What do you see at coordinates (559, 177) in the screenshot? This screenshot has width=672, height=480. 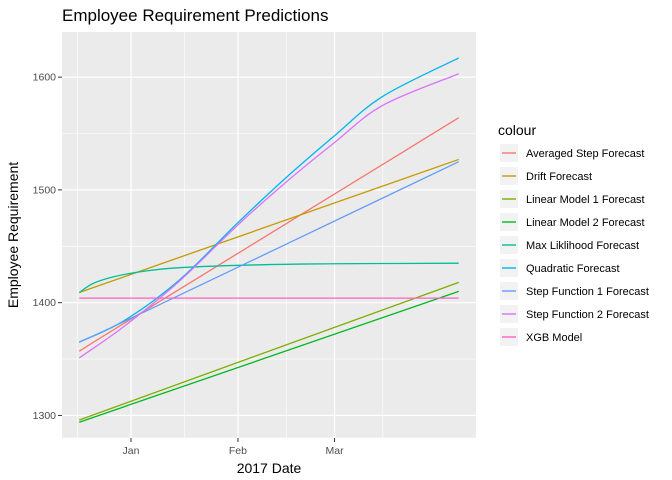 I see `legend-label-drift-forecast: Drift Forecast` at bounding box center [559, 177].